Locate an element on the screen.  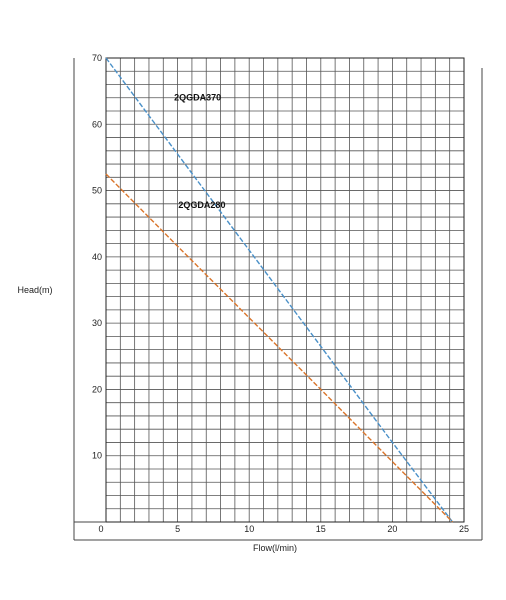
y-tick-label: 40 is located at coordinates (97, 257).